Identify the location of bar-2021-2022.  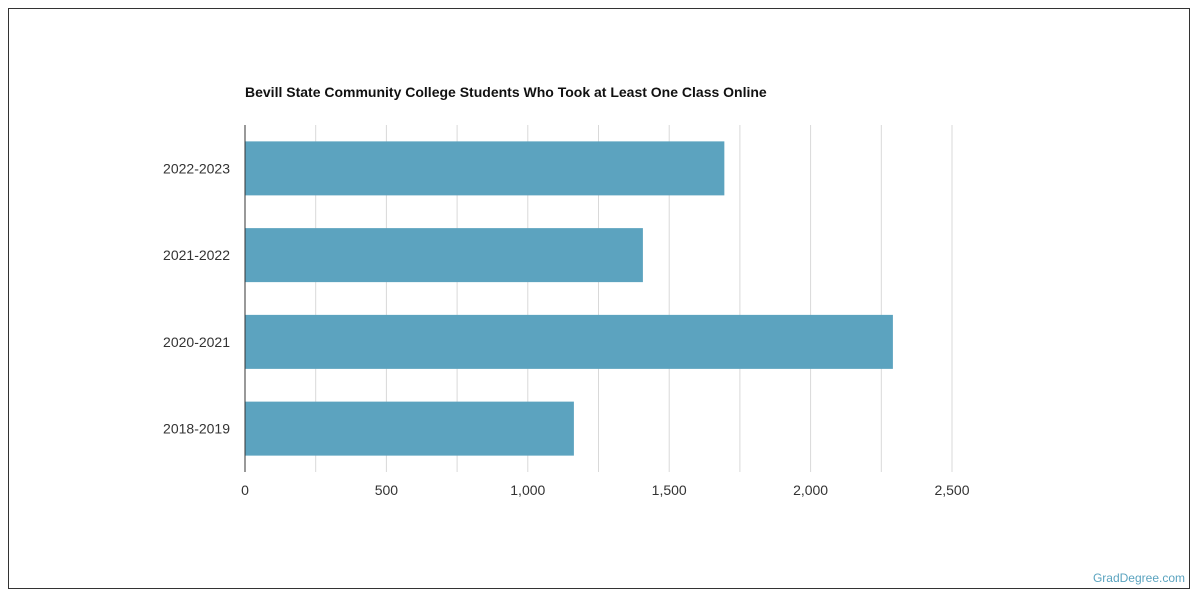
(444, 255).